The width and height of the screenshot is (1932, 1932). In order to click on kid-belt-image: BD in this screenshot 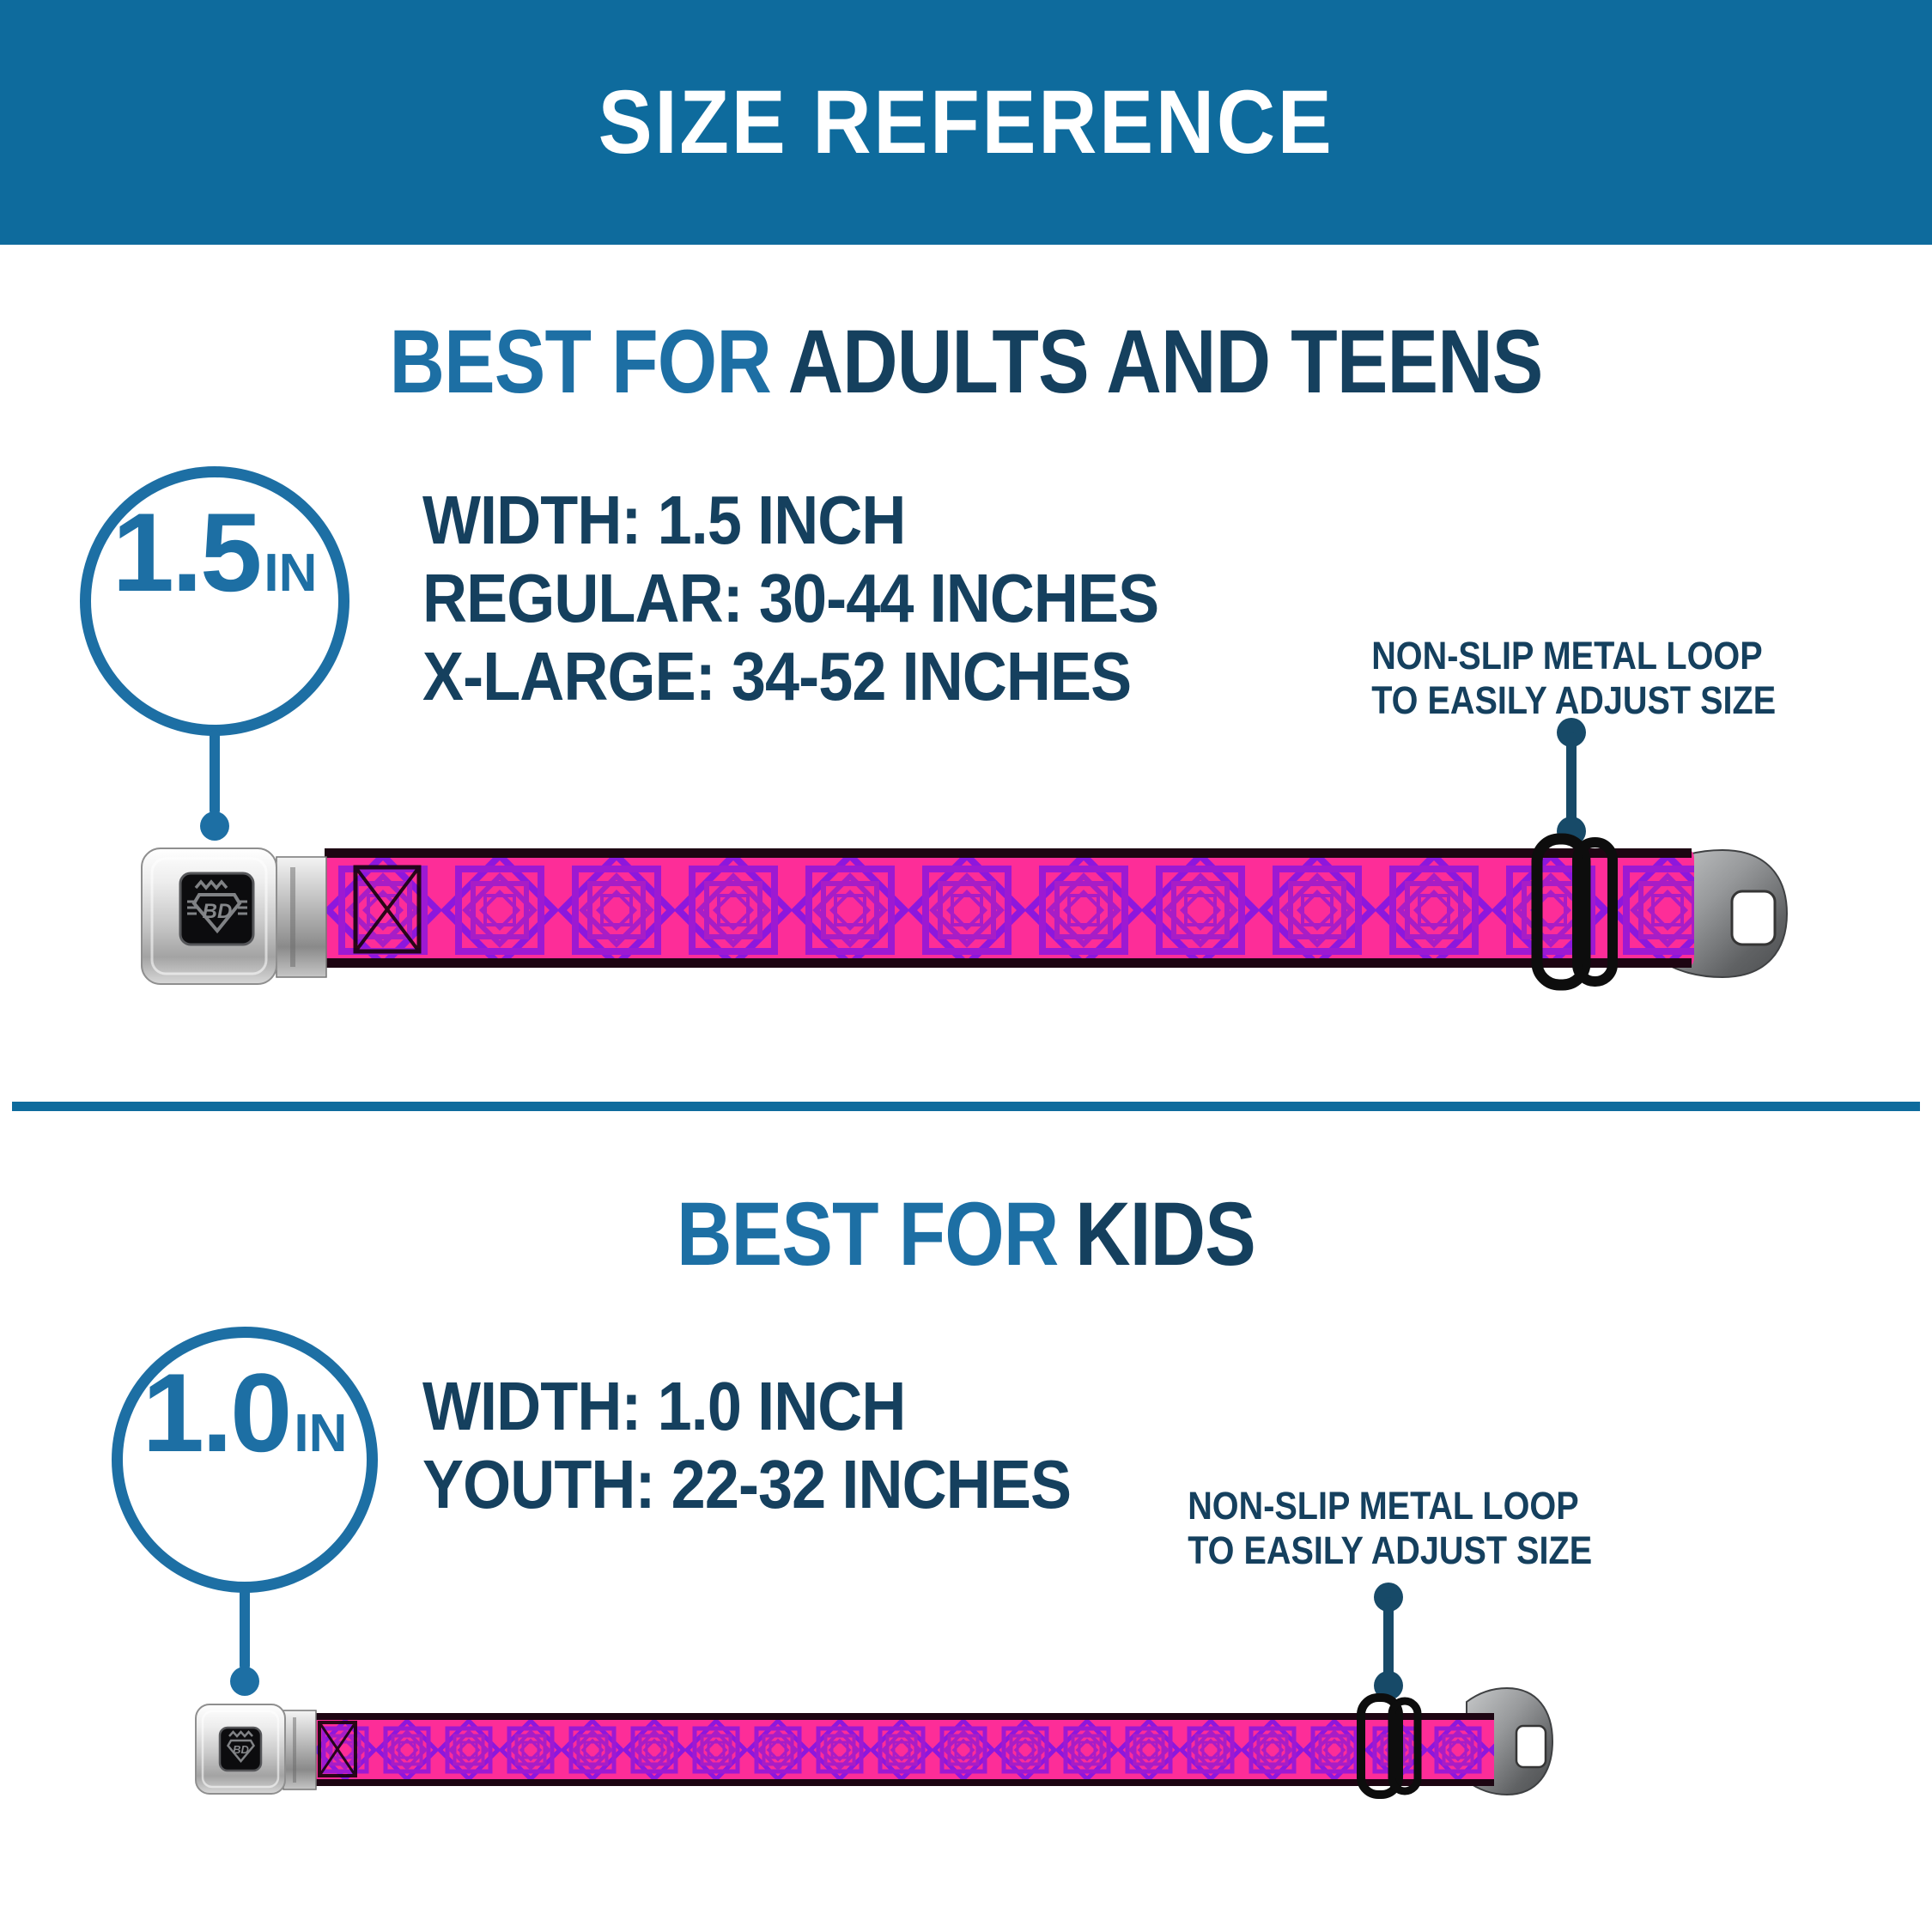, I will do `click(874, 1742)`.